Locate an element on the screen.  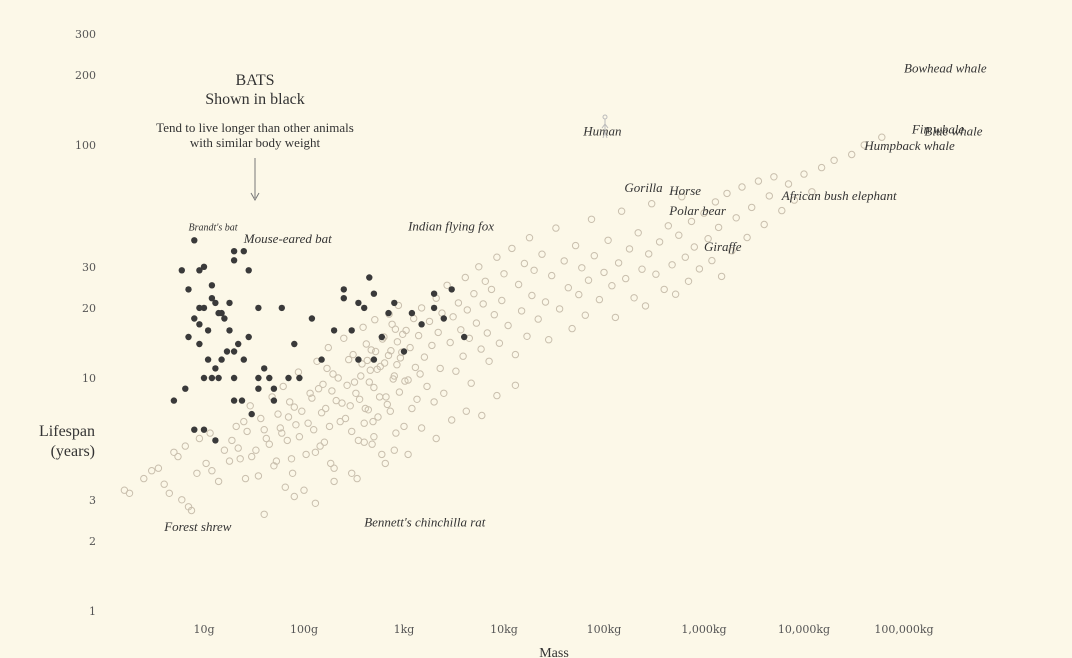
animal-label: Blue whale is located at coordinates (953, 130).